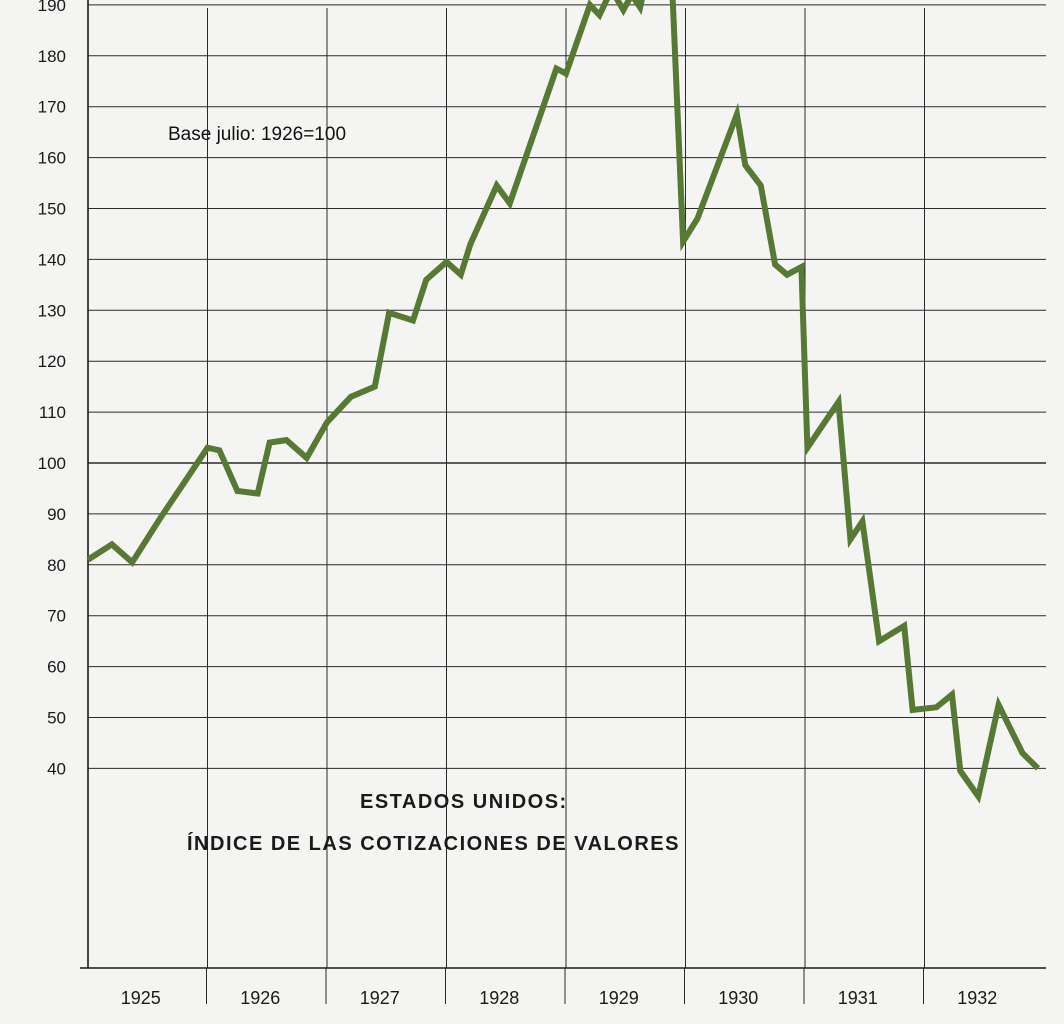  What do you see at coordinates (56, 718) in the screenshot?
I see `y-tick-label: 50` at bounding box center [56, 718].